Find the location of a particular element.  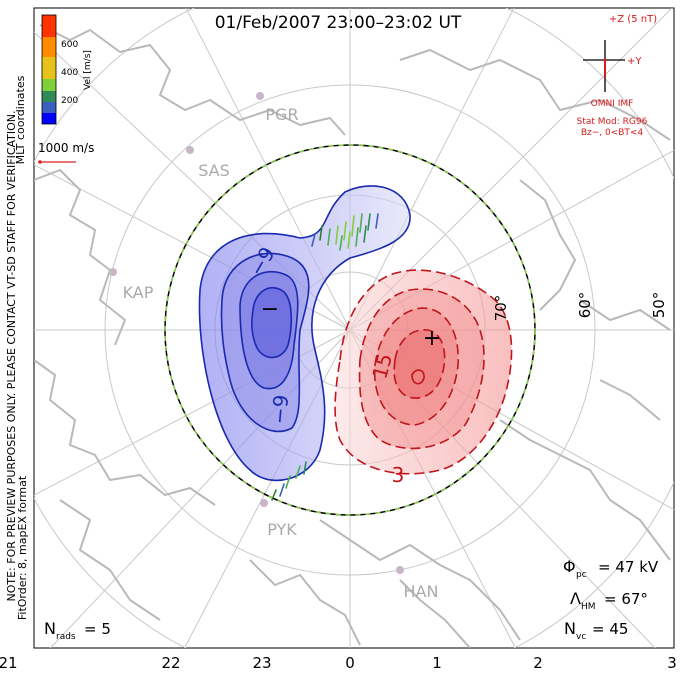

lat-label-60: 60° is located at coordinates (585, 305).